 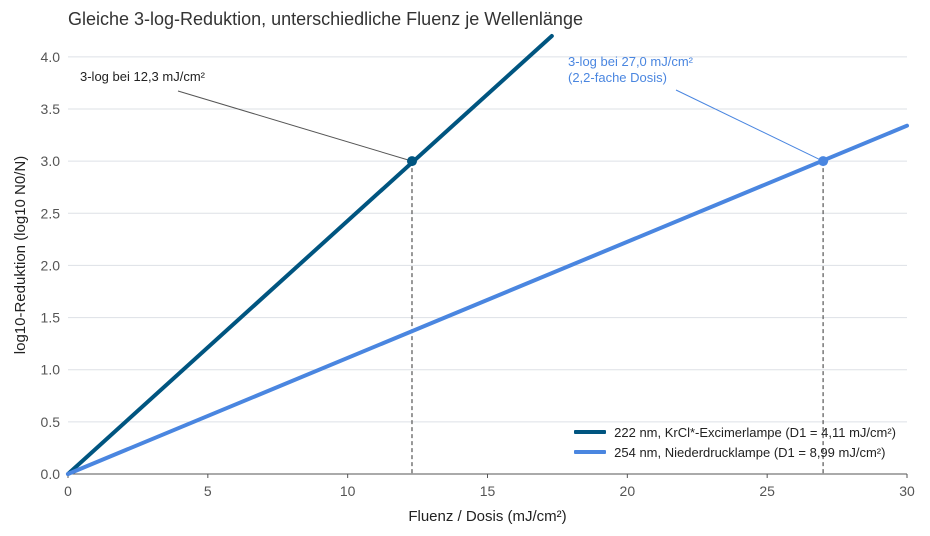 I want to click on y-tick-label: 0.0, so click(x=51, y=474).